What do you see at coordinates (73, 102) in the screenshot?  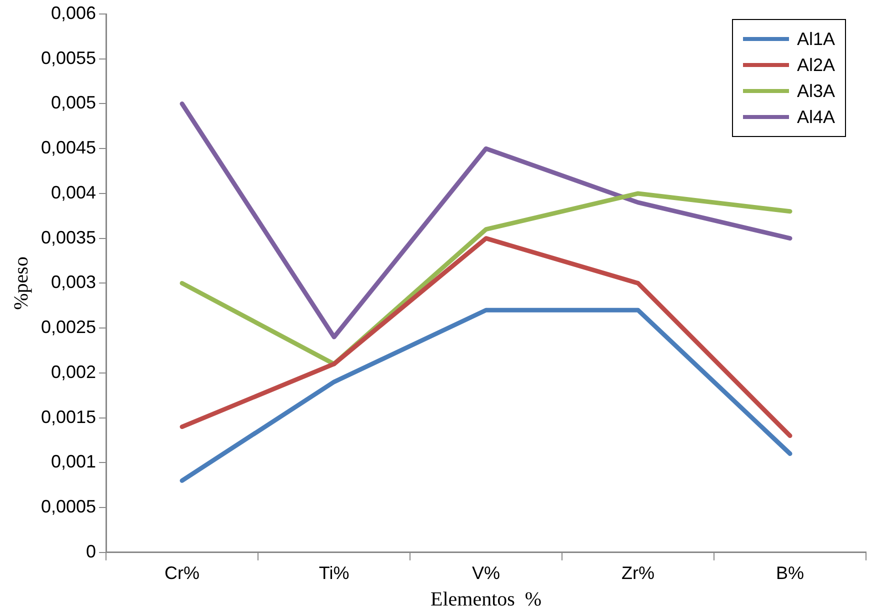 I see `y-tick-label: 0,005` at bounding box center [73, 102].